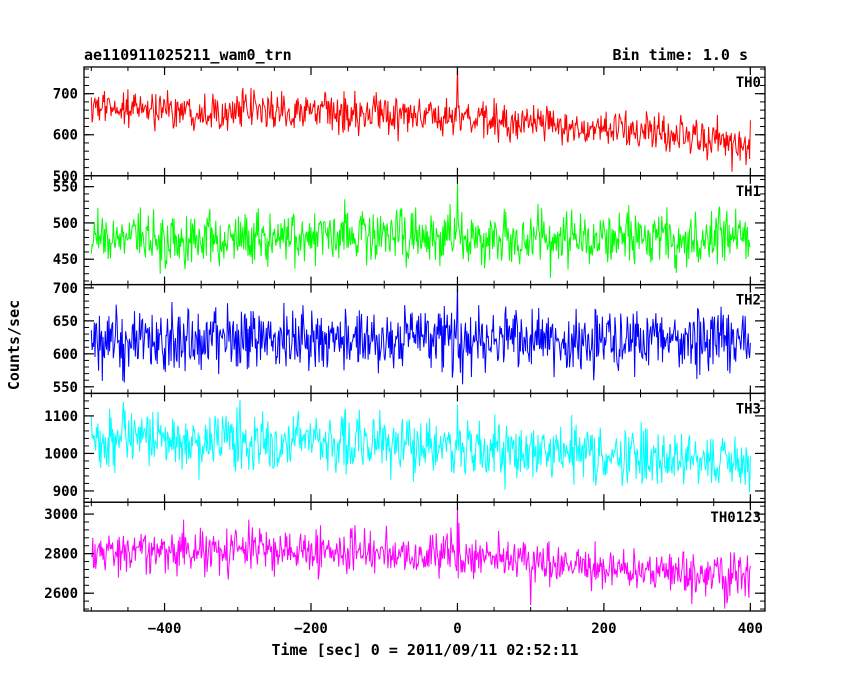 This screenshot has width=850, height=680. What do you see at coordinates (748, 409) in the screenshot?
I see `panel-label-th3: TH3` at bounding box center [748, 409].